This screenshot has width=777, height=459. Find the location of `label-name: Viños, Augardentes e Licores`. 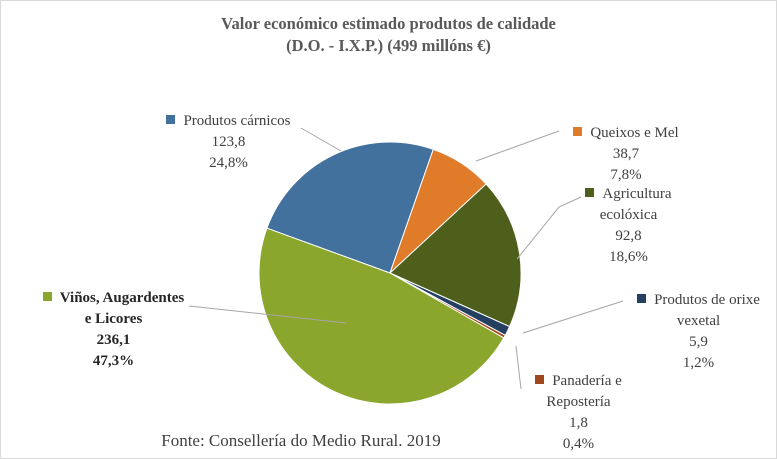

label-name: Viños, Augardentes e Licores is located at coordinates (113, 309).